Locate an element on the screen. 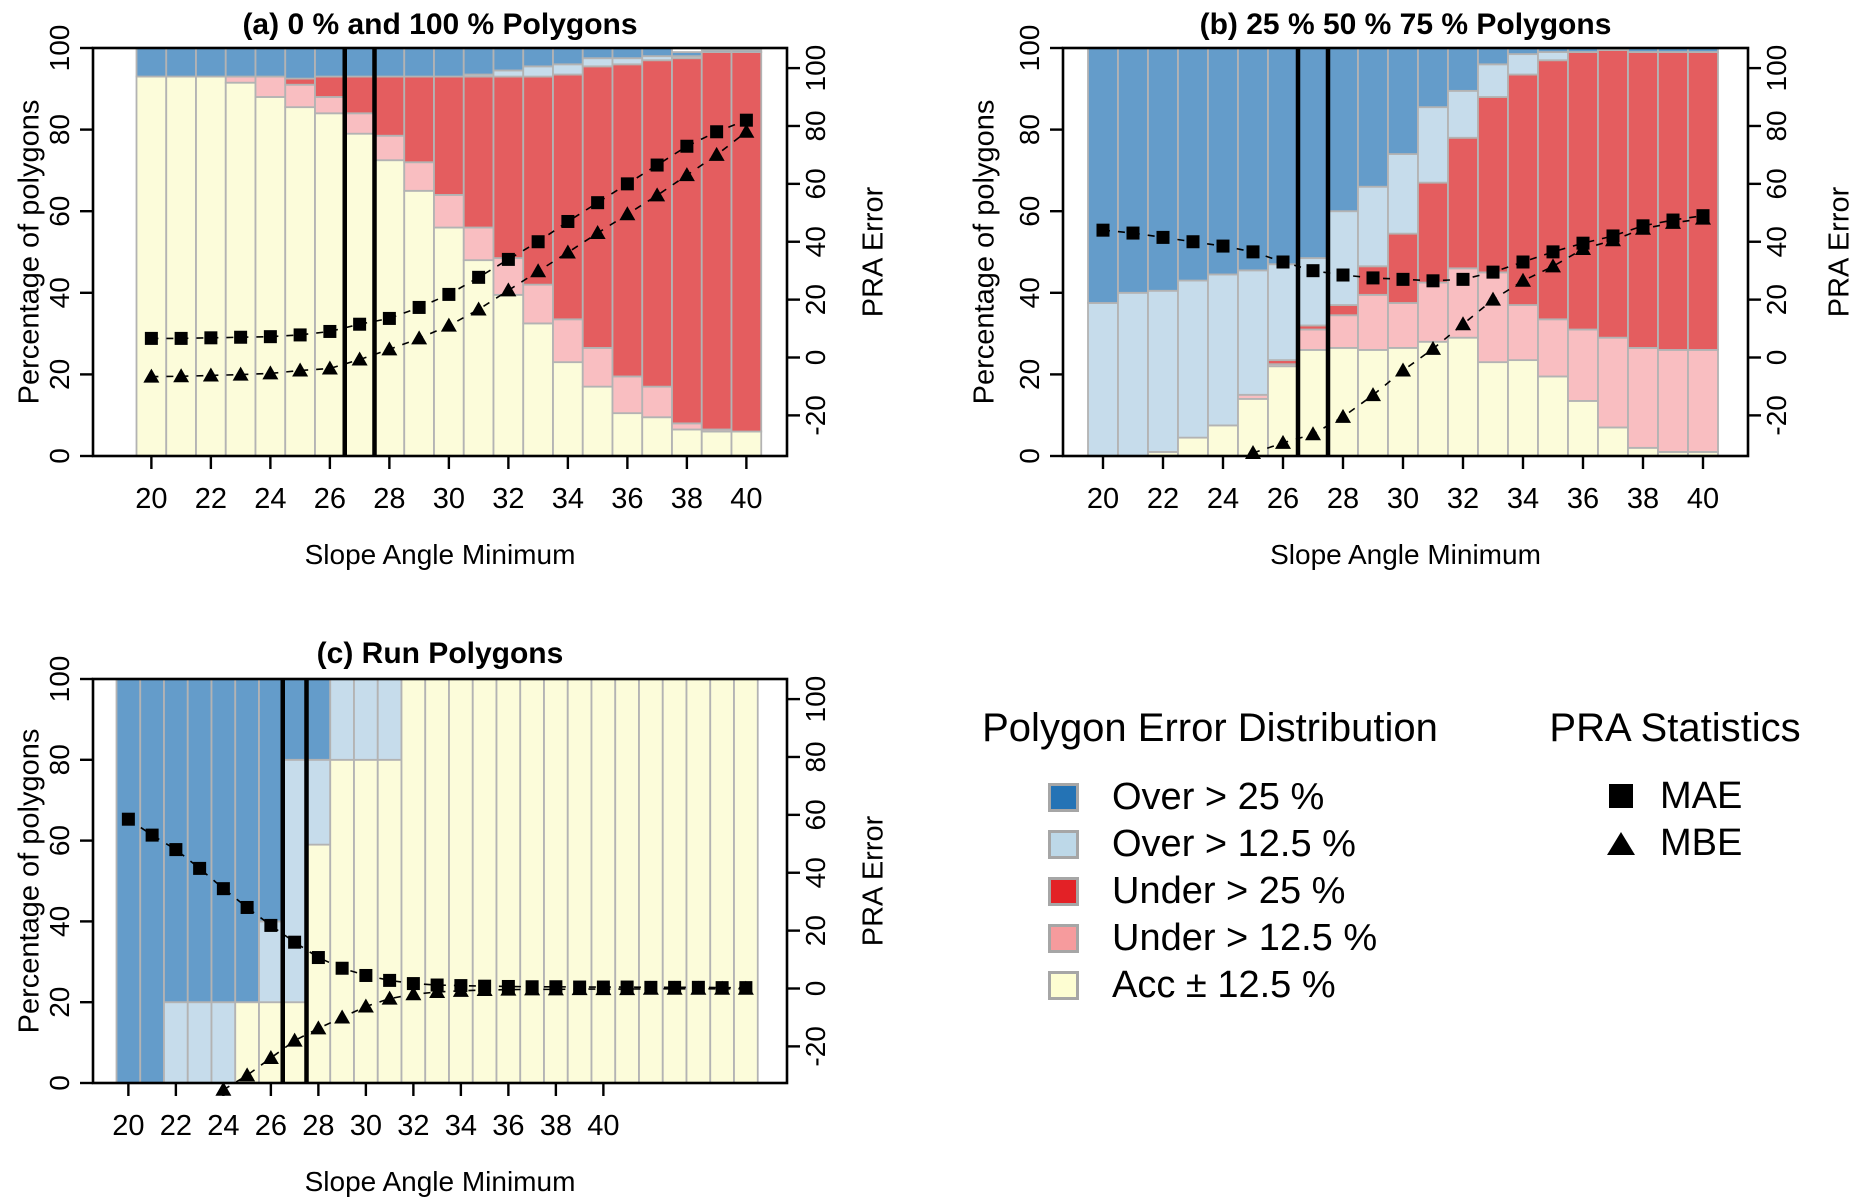 The height and width of the screenshot is (1200, 1856). y2-axis-tick-label: -20 is located at coordinates (1776, 415).